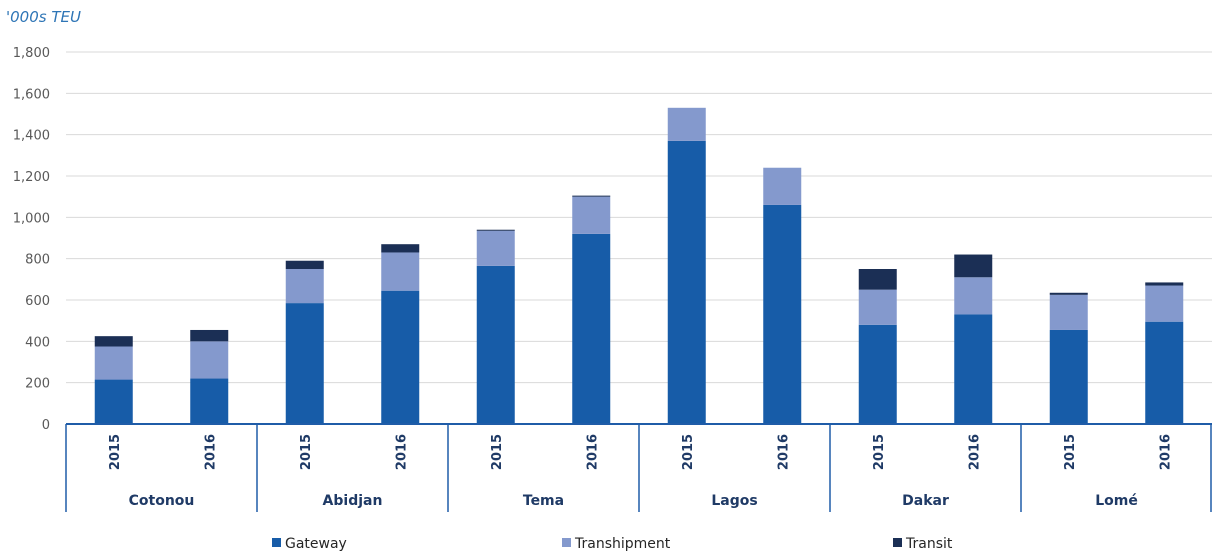 The height and width of the screenshot is (551, 1212). I want to click on bar-transit-tema-2016, so click(591, 196).